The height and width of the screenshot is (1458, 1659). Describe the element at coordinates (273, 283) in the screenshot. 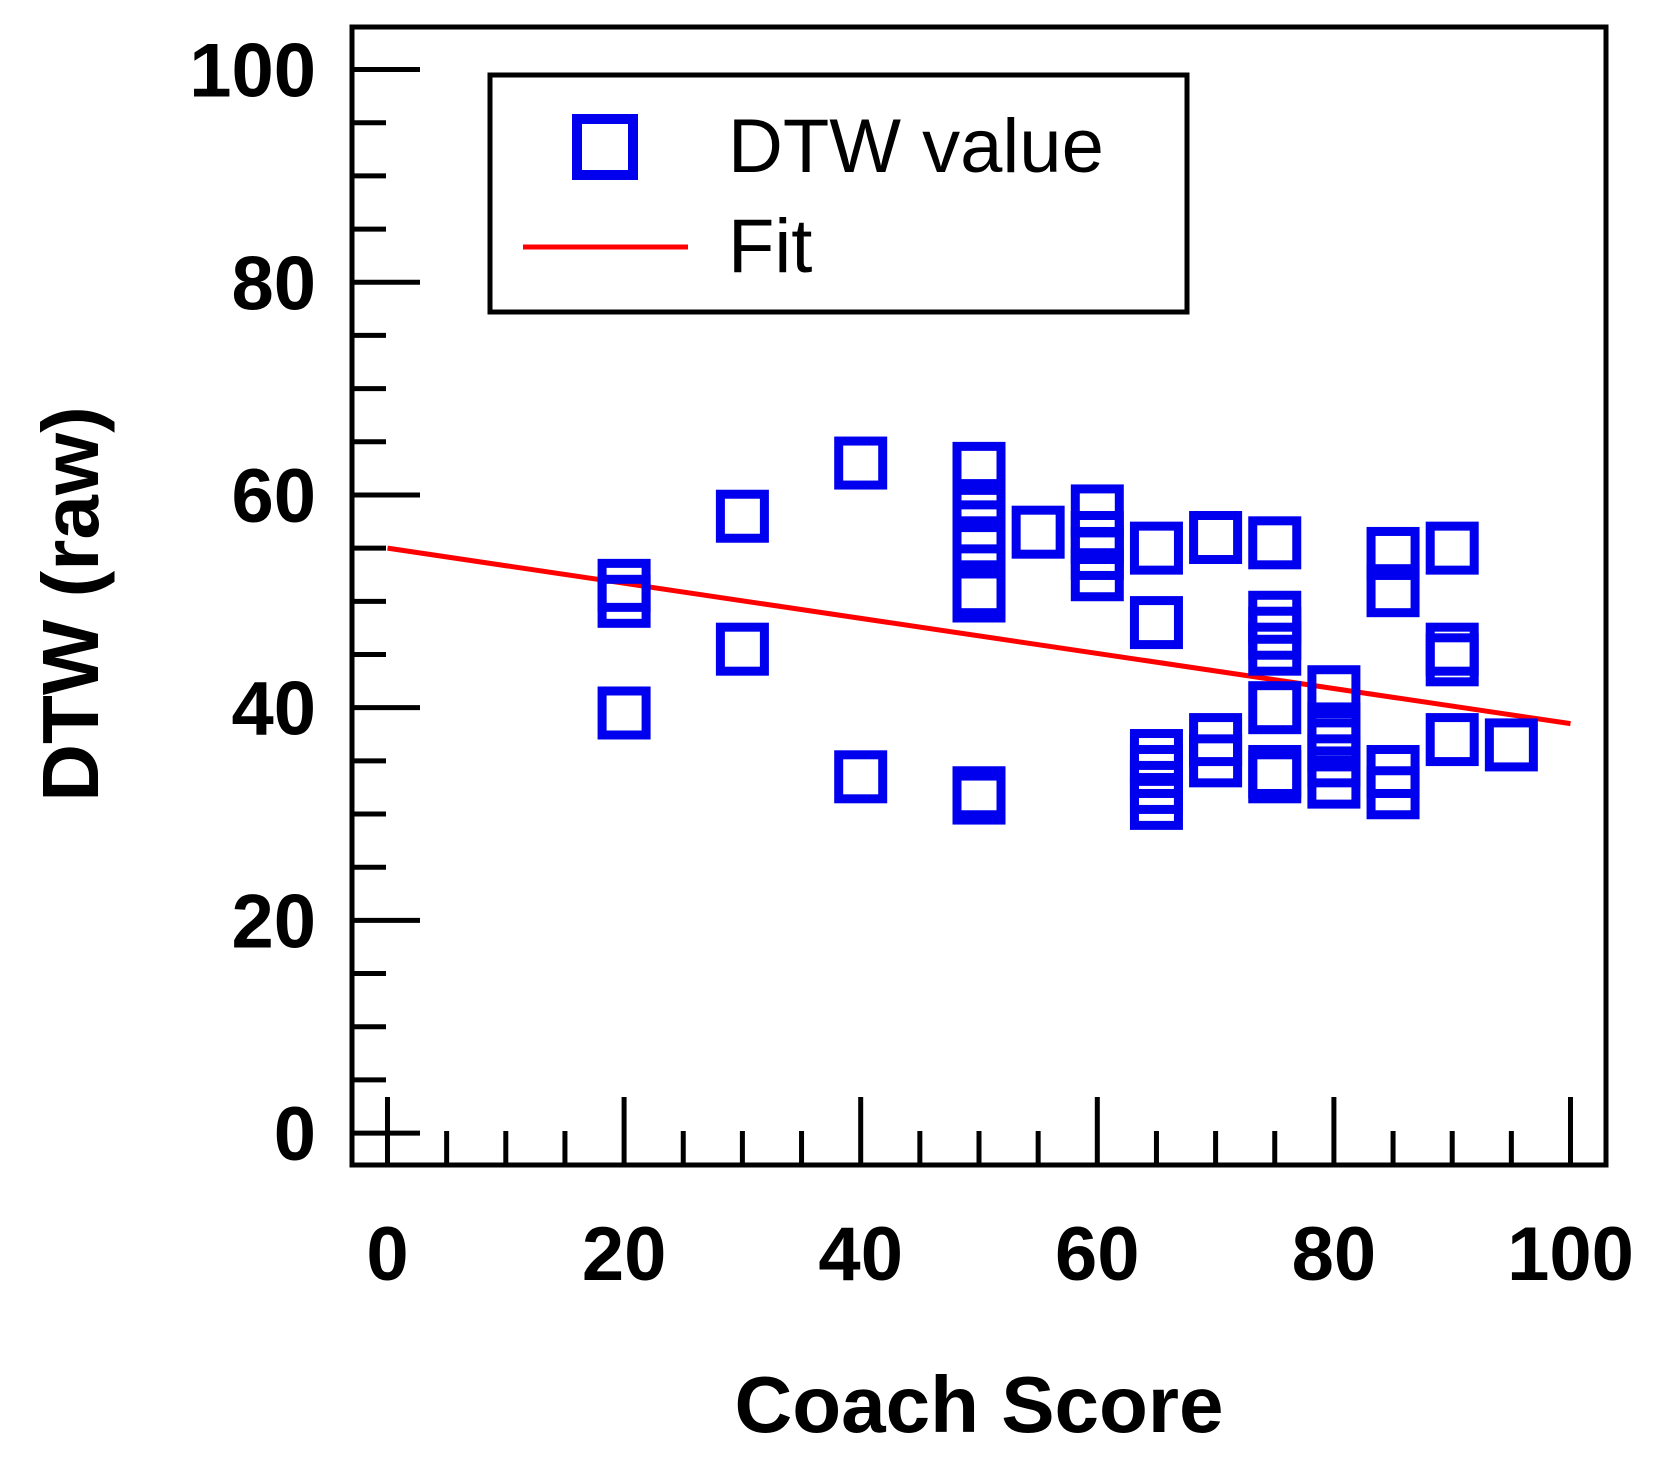

I see `y-tick-label: 80` at that location.